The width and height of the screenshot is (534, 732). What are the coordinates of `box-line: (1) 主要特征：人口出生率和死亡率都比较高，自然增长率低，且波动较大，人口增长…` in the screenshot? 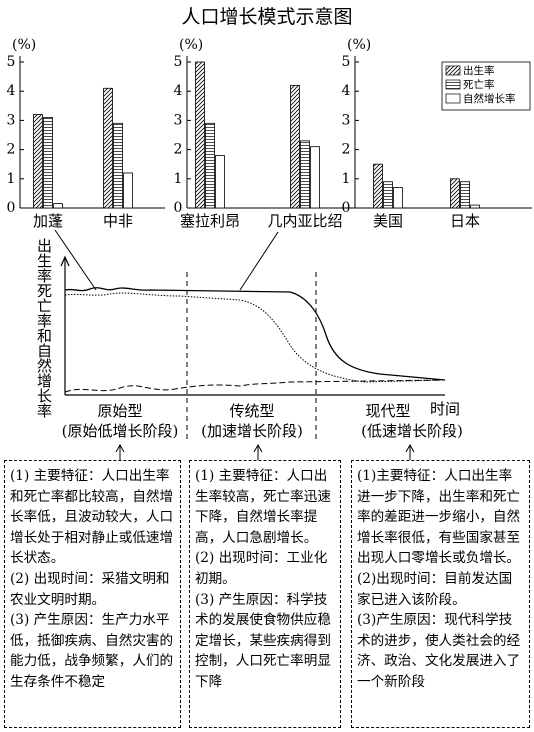 It's located at (92, 517).